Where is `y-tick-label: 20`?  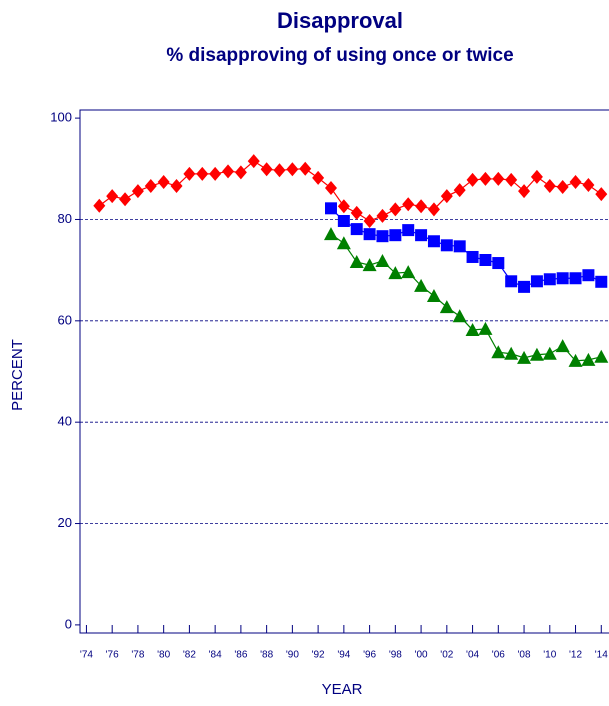 y-tick-label: 20 is located at coordinates (65, 522).